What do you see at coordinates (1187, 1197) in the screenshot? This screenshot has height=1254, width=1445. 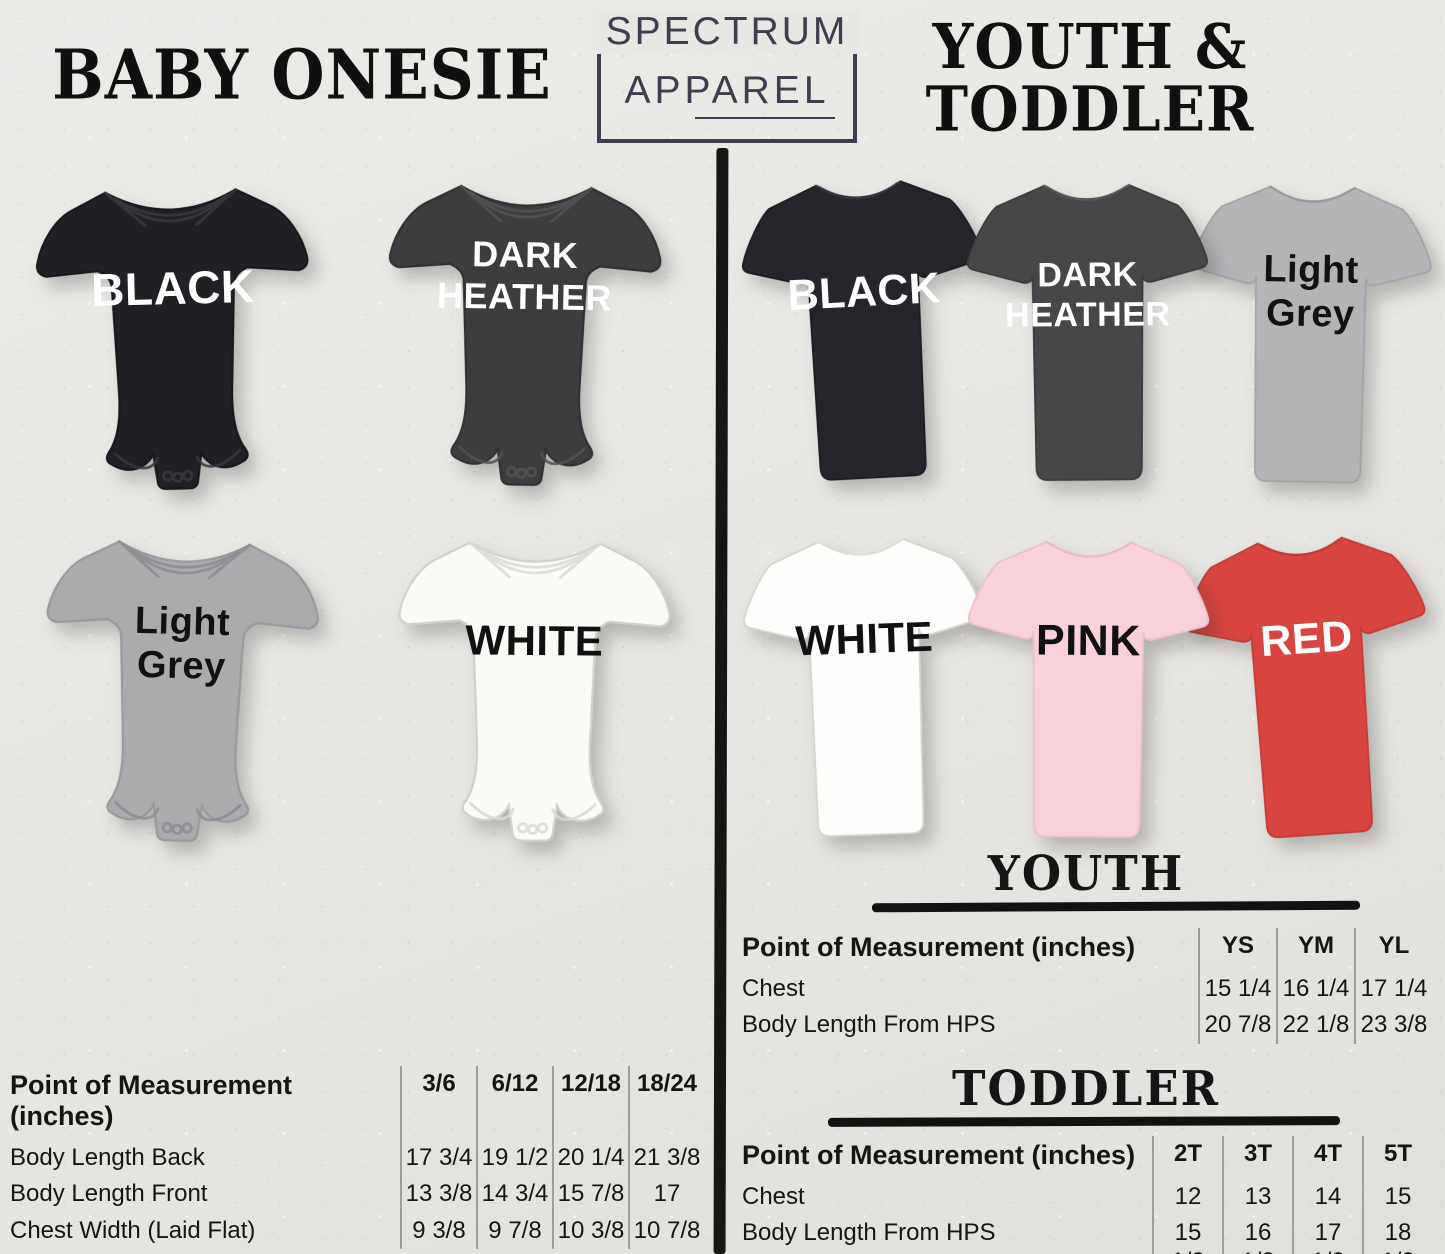 I see `cell: 12` at bounding box center [1187, 1197].